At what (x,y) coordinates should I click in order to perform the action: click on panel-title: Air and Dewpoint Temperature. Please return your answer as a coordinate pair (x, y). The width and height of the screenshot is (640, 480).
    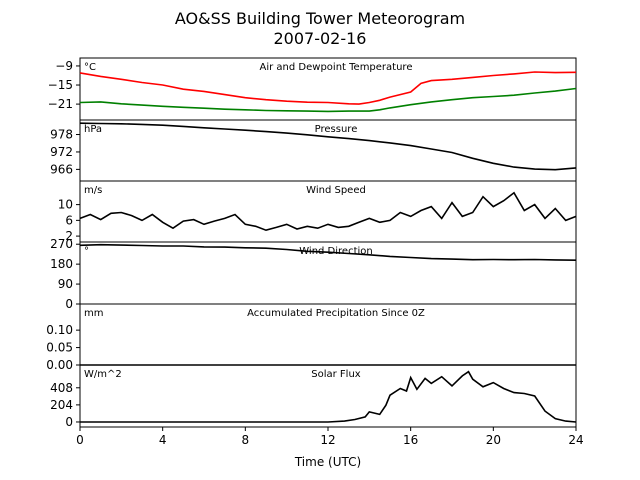
    Looking at the image, I should click on (336, 67).